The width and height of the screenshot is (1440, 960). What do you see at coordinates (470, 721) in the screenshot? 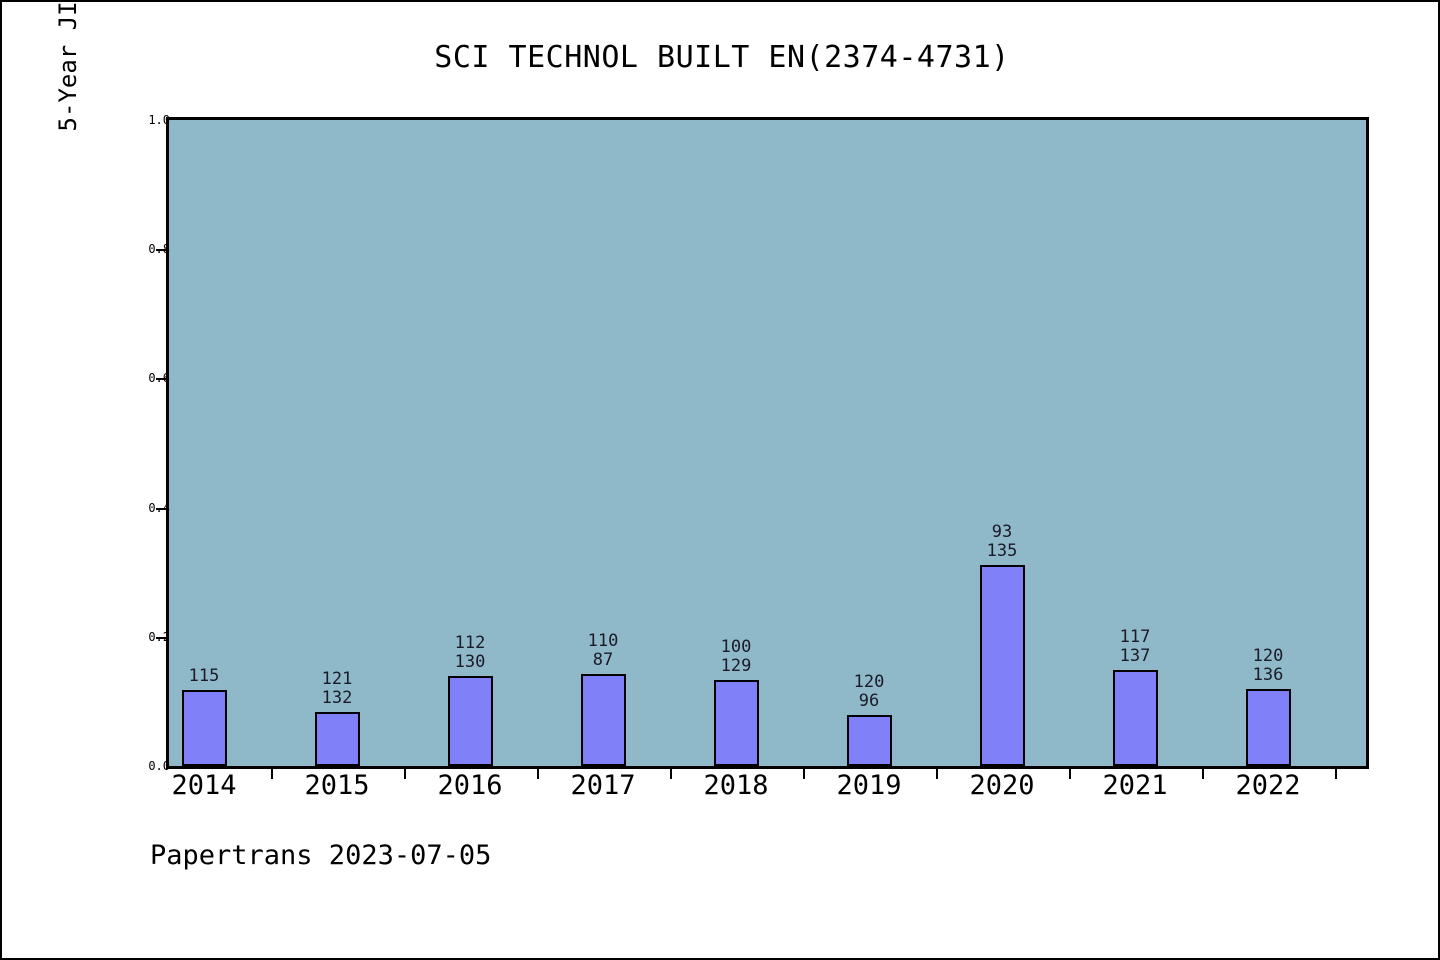
I see `bar-2016` at bounding box center [470, 721].